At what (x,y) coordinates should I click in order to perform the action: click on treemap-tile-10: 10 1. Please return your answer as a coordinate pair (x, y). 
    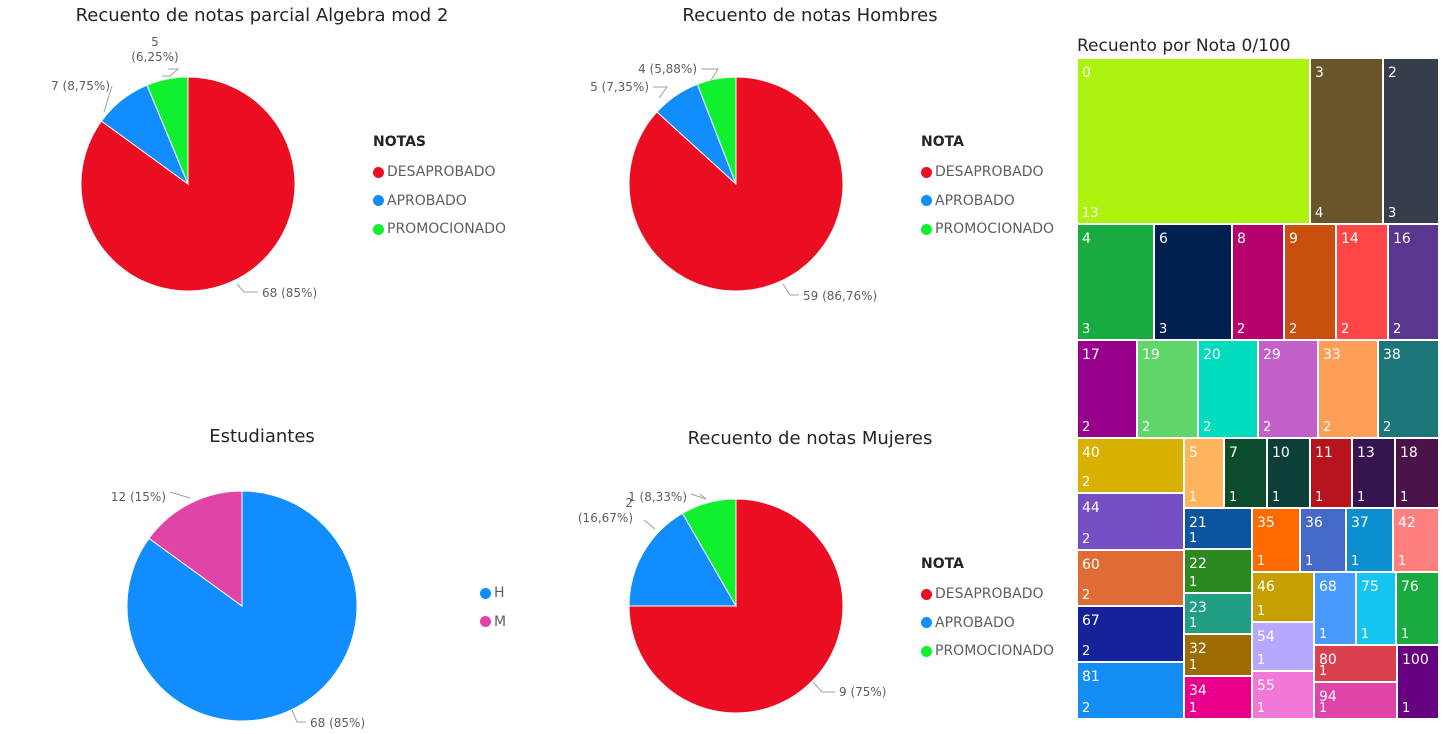
    Looking at the image, I should click on (1288, 473).